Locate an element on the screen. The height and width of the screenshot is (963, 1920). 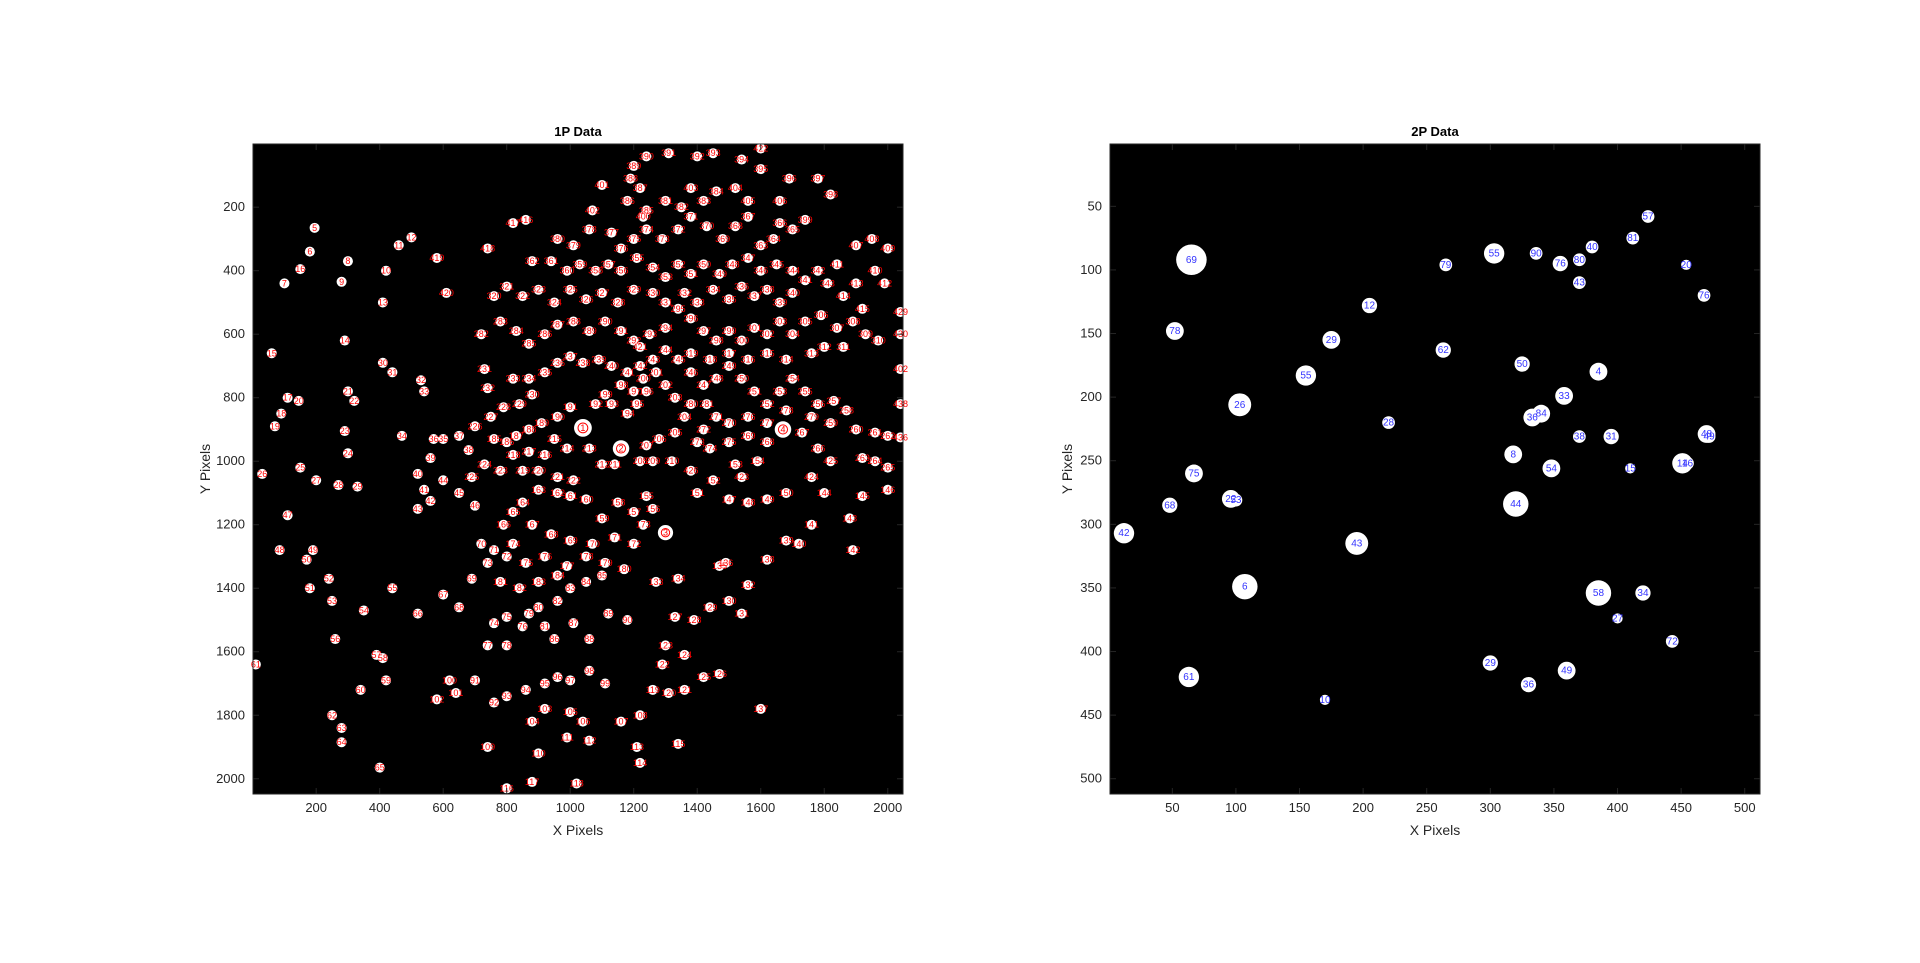
cell-label: 373 is located at coordinates (662, 239).